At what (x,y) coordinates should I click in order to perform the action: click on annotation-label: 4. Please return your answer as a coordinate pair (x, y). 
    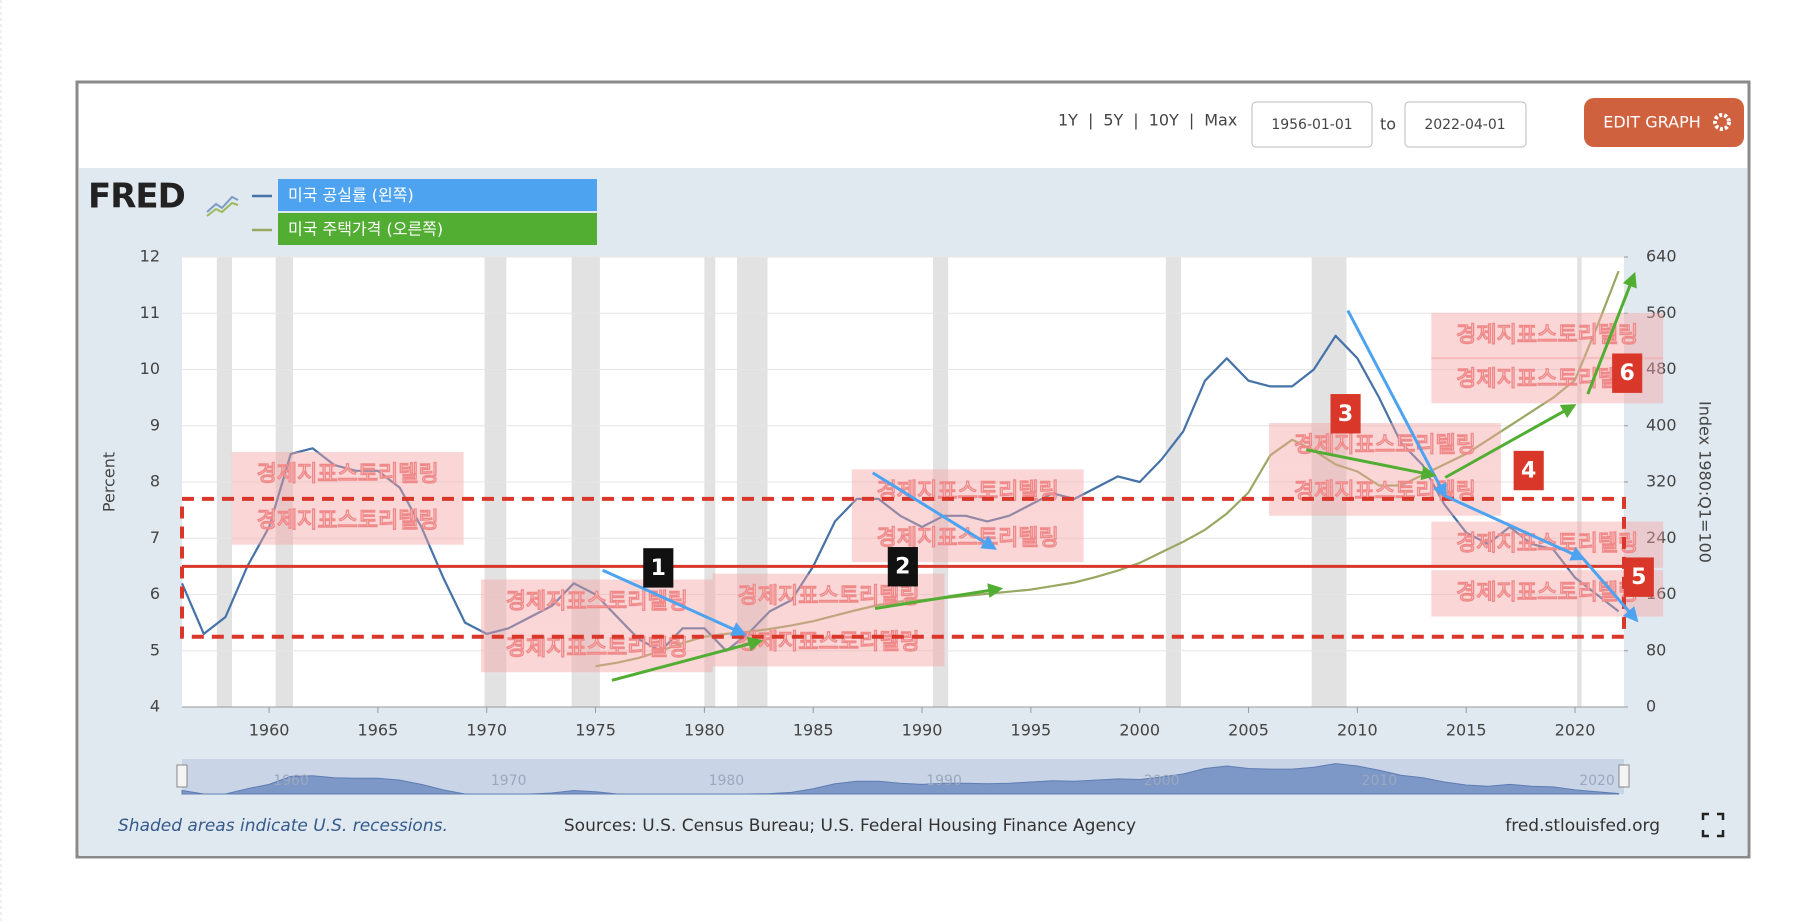
    Looking at the image, I should click on (1528, 471).